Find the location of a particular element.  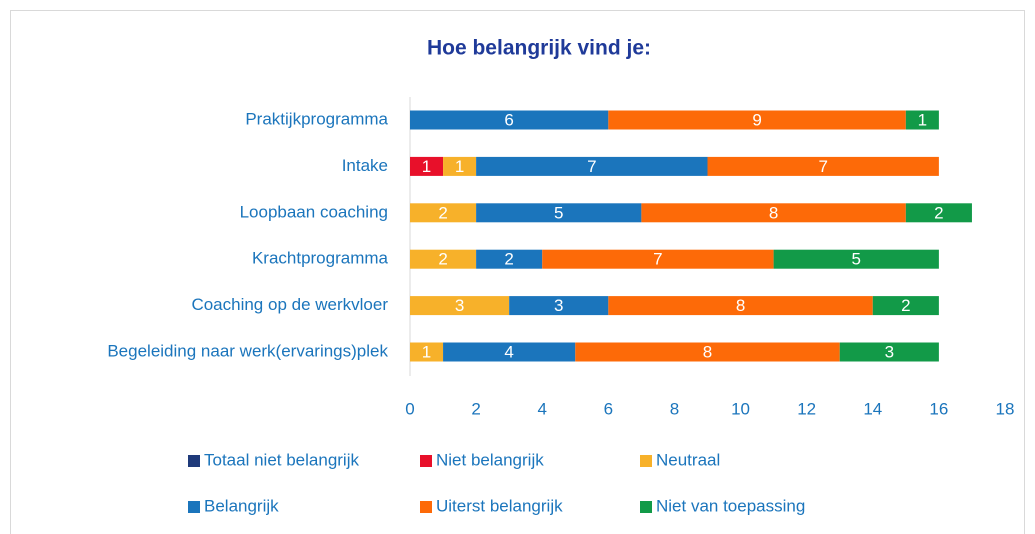

y-tick-label: Loopbaan coaching is located at coordinates (314, 211).